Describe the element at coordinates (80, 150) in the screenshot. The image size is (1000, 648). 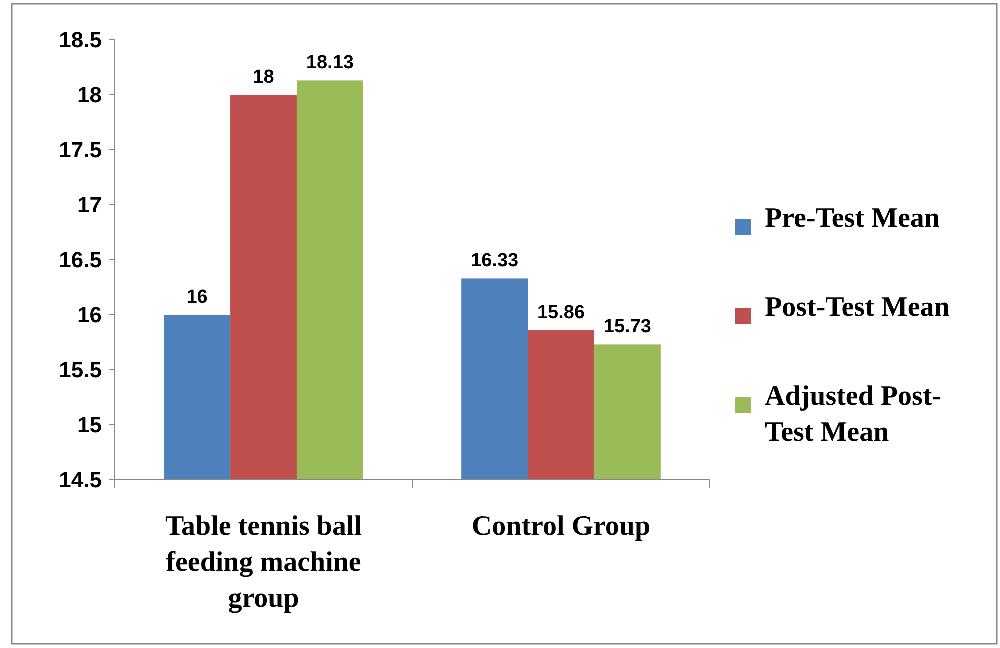
I see `y-tick-label: 17.5` at that location.